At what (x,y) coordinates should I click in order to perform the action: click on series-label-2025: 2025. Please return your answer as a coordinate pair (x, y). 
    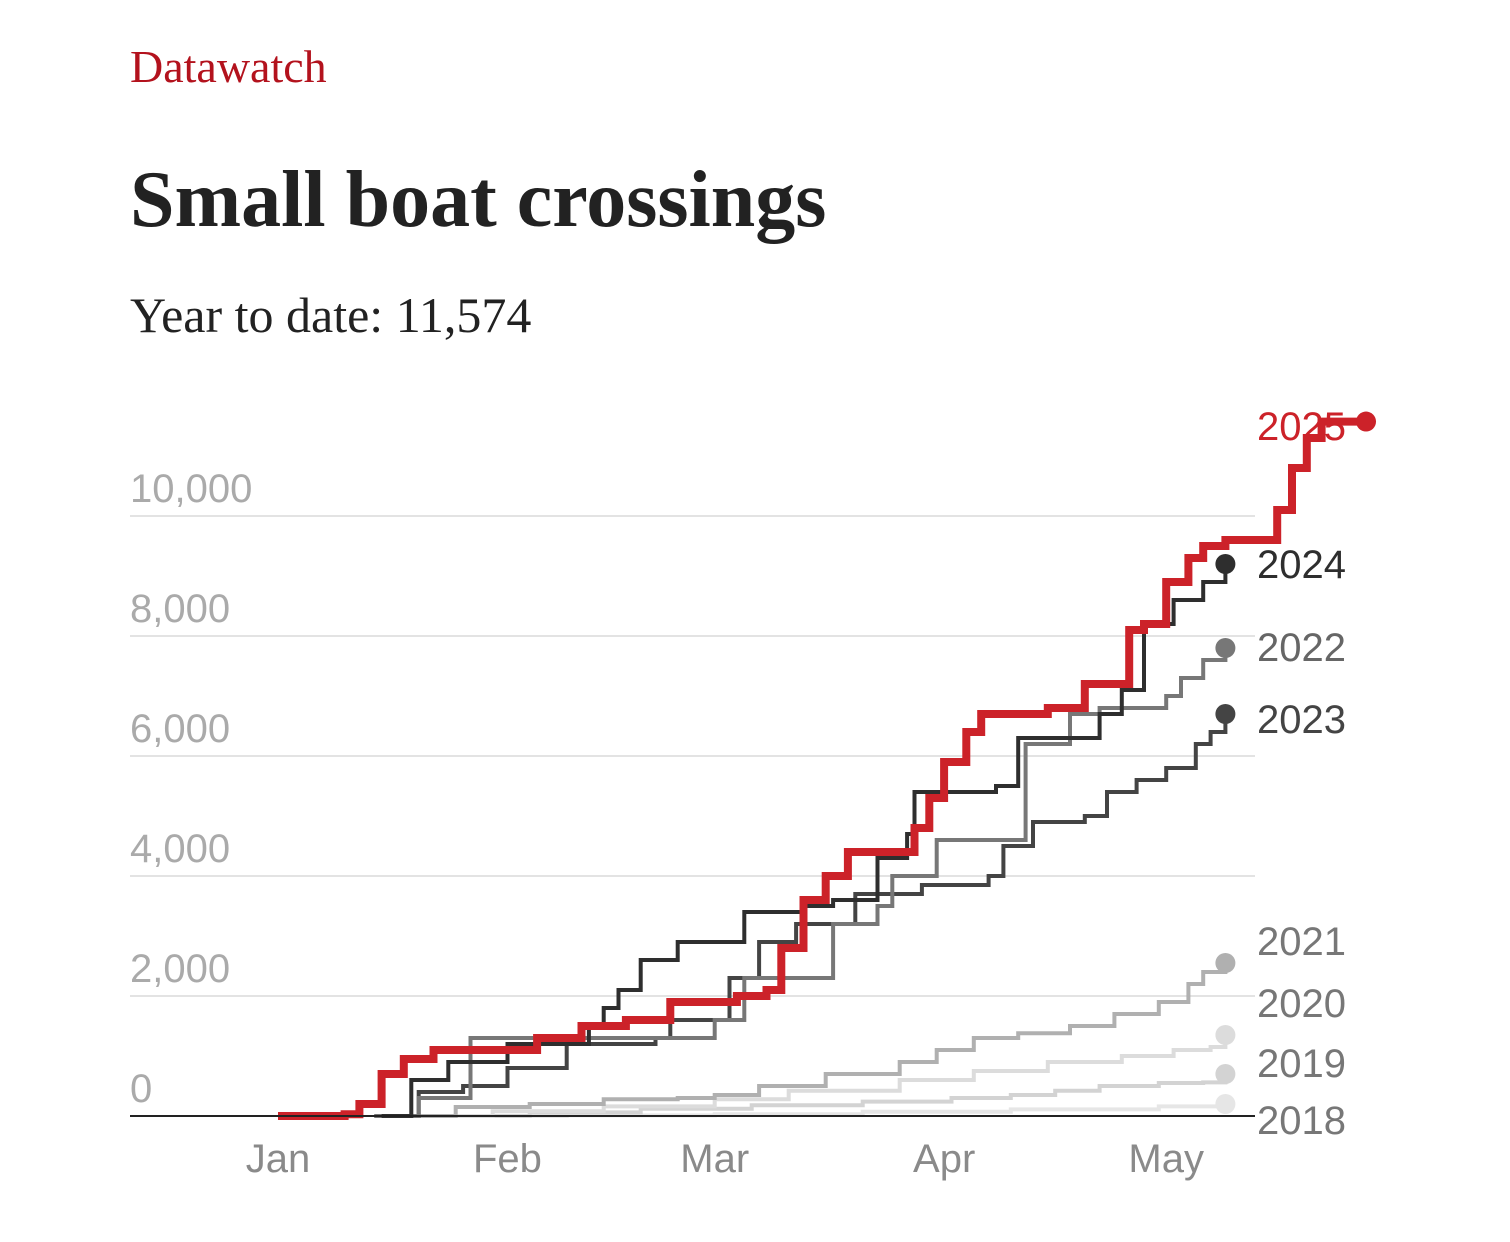
    Looking at the image, I should click on (1301, 427).